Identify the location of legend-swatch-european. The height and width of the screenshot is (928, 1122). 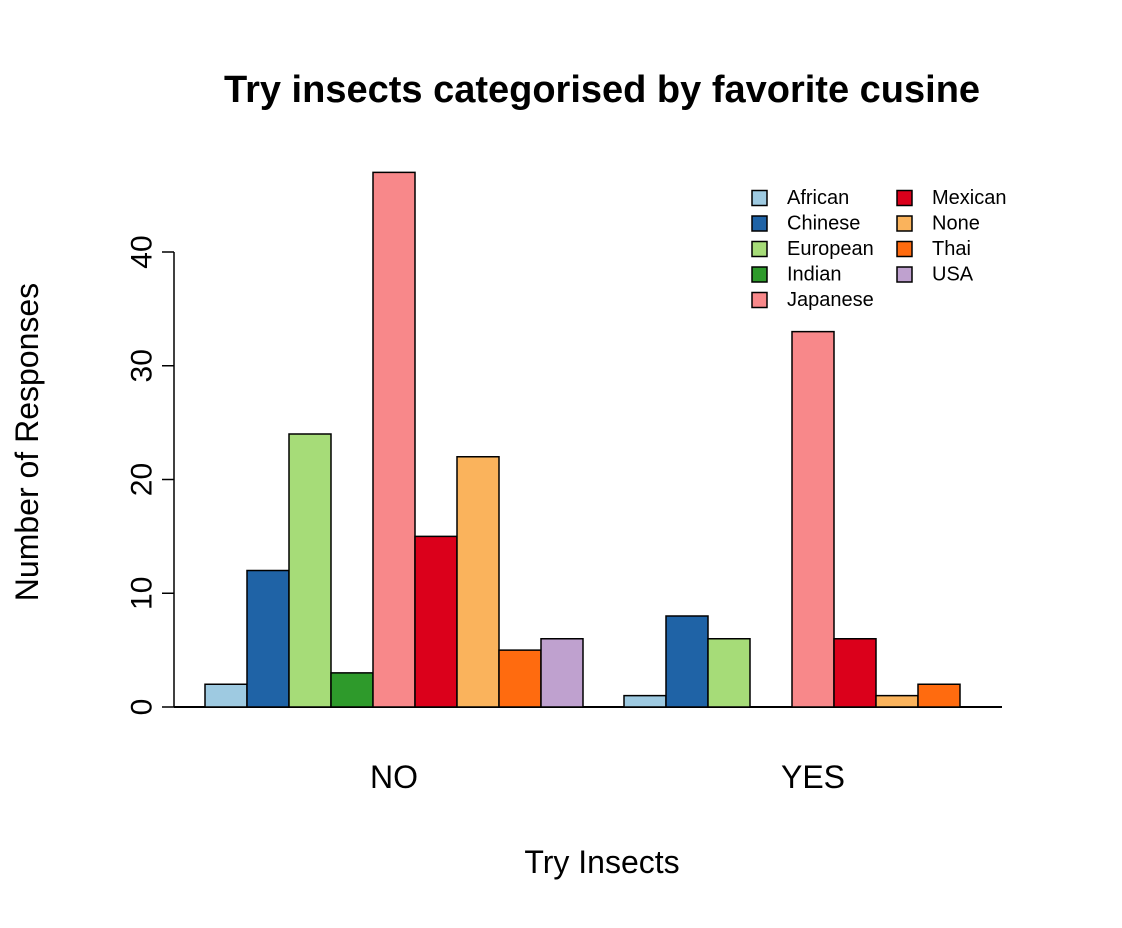
(759, 249).